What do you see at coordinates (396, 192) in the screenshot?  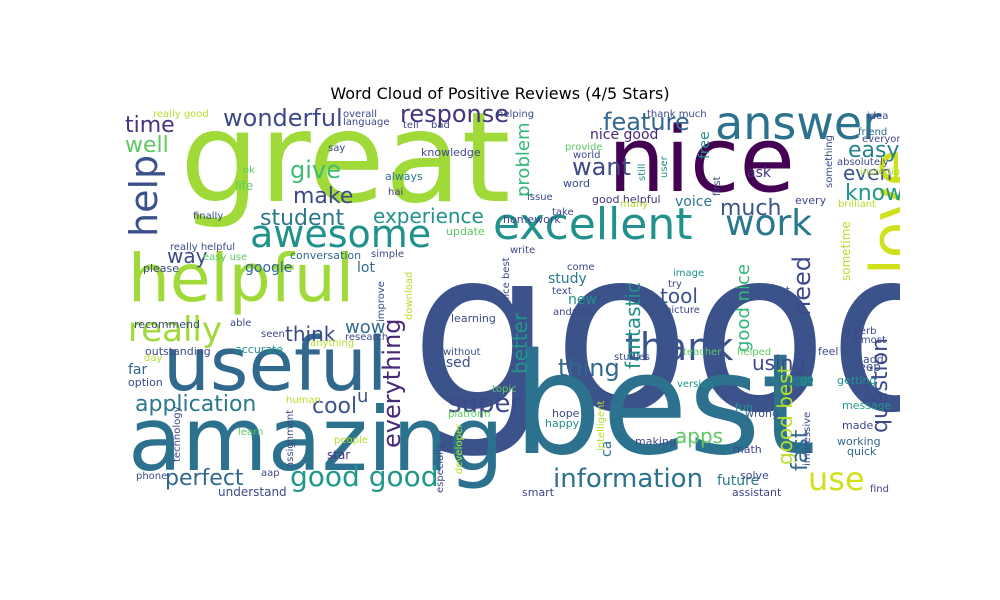 I see `word-hai: hai` at bounding box center [396, 192].